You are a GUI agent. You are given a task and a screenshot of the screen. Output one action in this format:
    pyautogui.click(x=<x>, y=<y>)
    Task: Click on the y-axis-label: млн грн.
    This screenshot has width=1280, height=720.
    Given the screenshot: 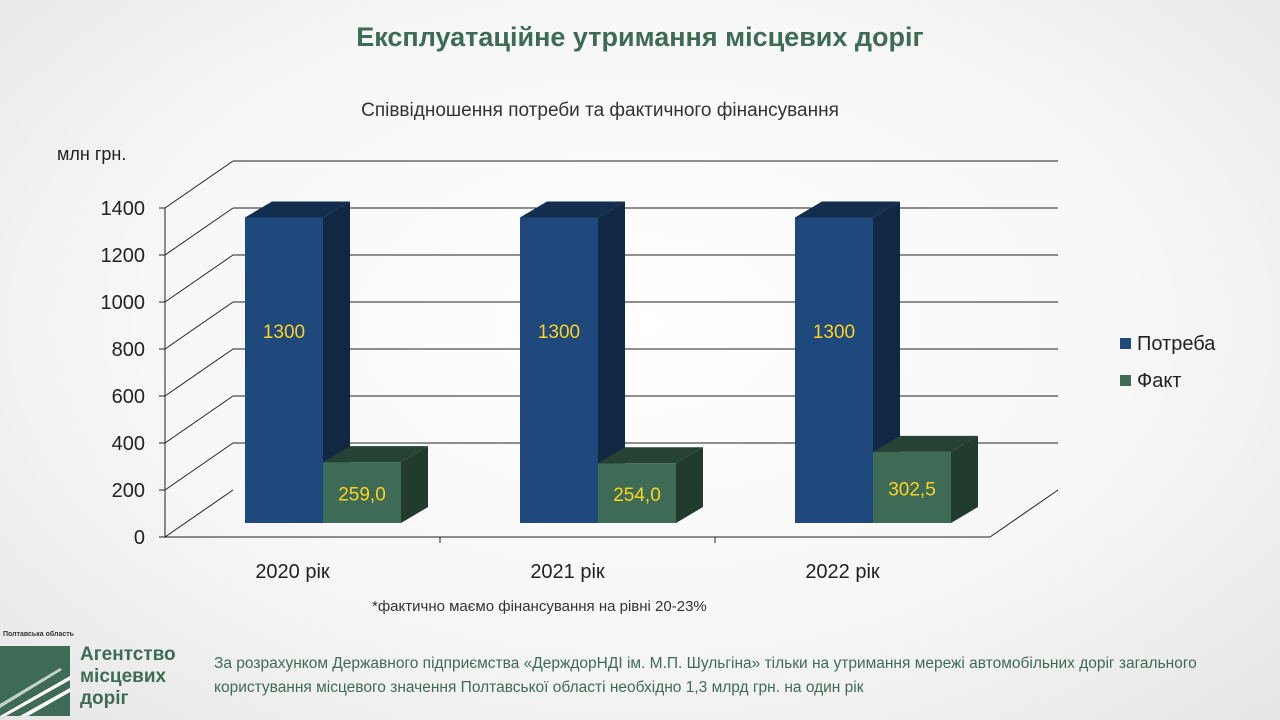 What is the action you would take?
    pyautogui.click(x=91, y=154)
    